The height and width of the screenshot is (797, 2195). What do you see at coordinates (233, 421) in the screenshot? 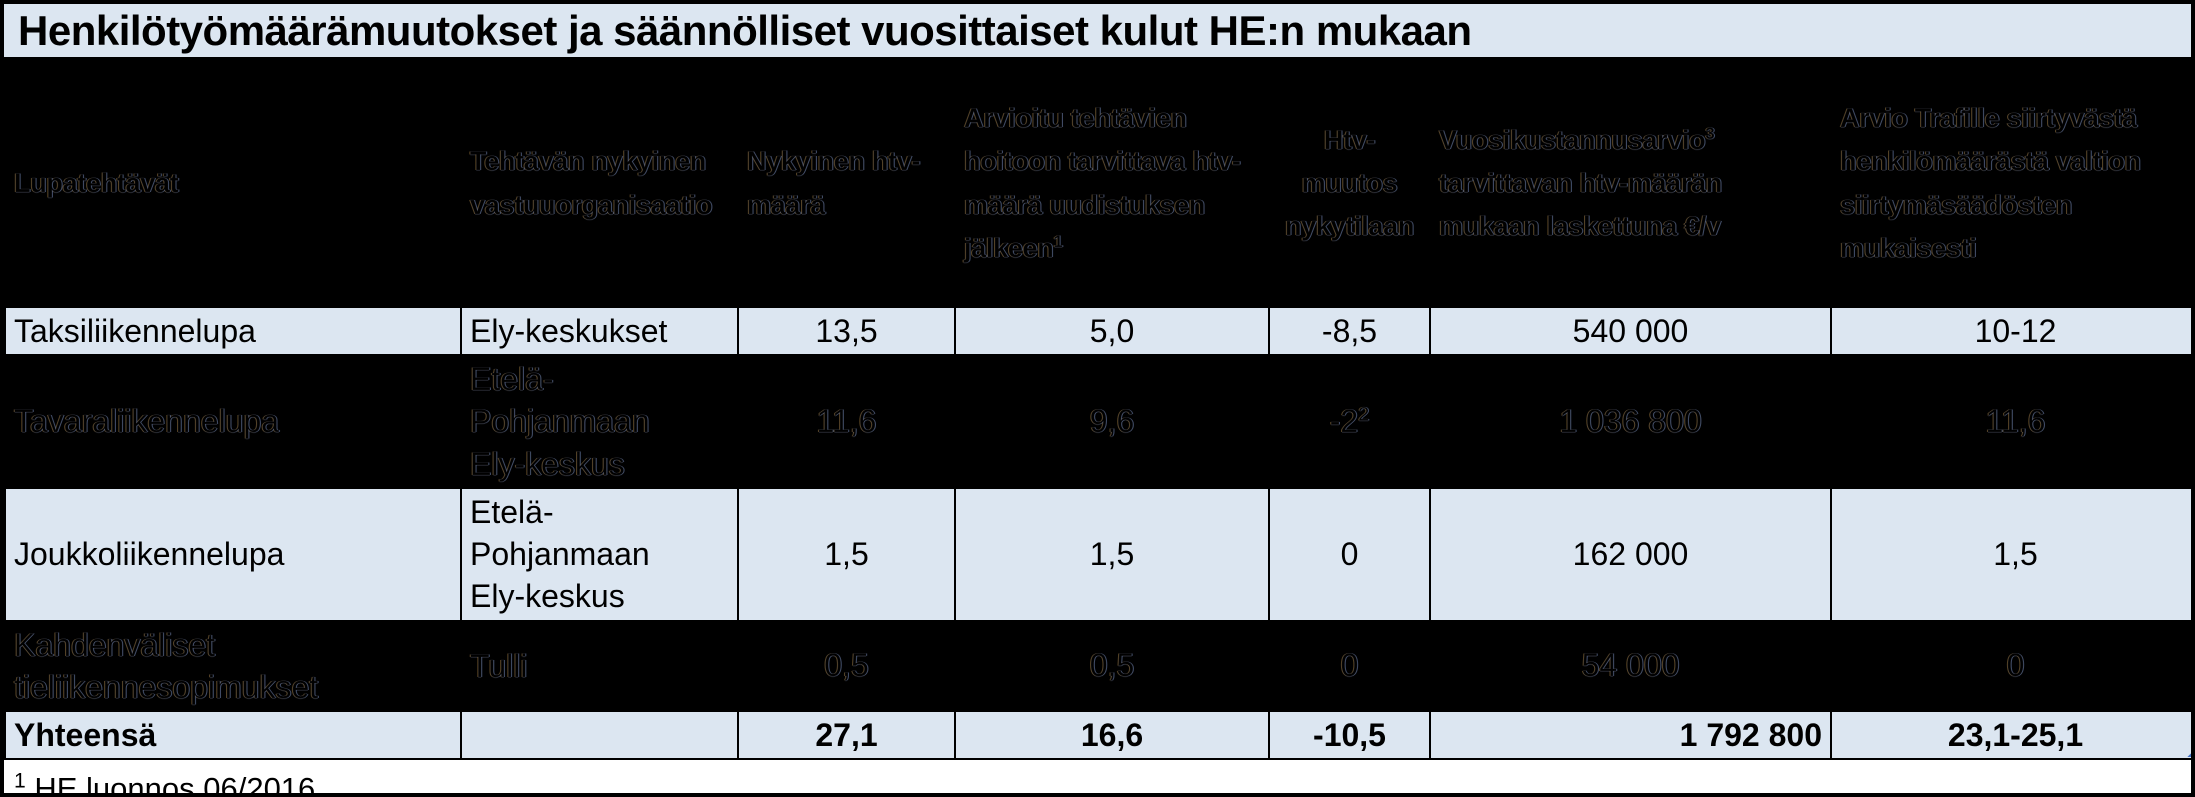
I see `cell-task: Tavaraliikennelupa` at bounding box center [233, 421].